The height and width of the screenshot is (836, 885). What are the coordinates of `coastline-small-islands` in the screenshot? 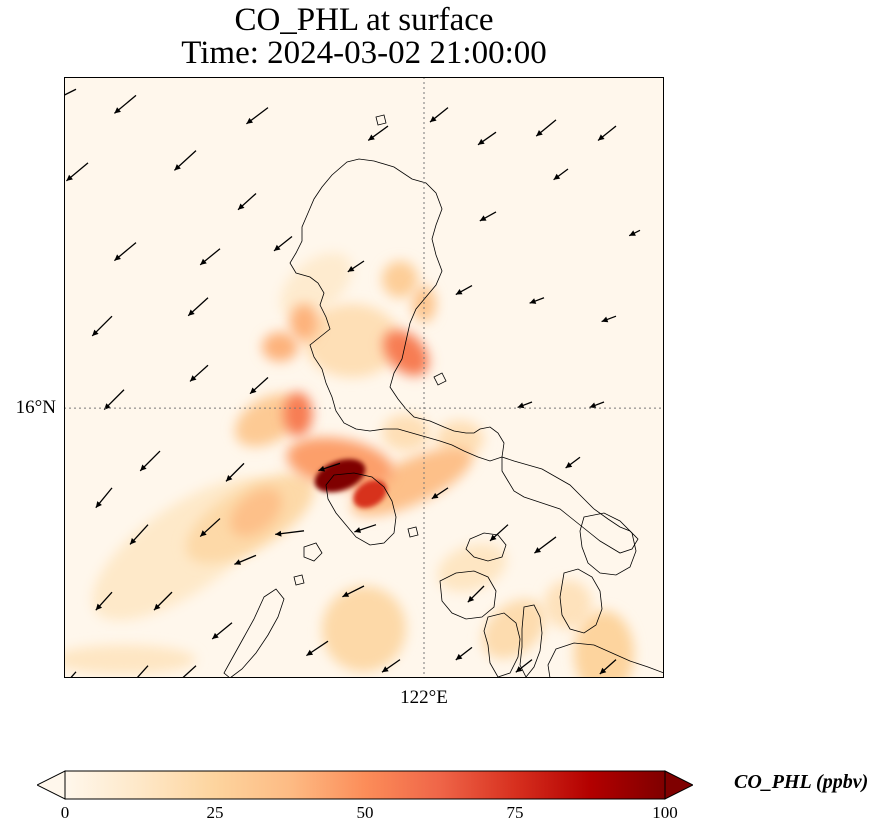 It's located at (370, 350).